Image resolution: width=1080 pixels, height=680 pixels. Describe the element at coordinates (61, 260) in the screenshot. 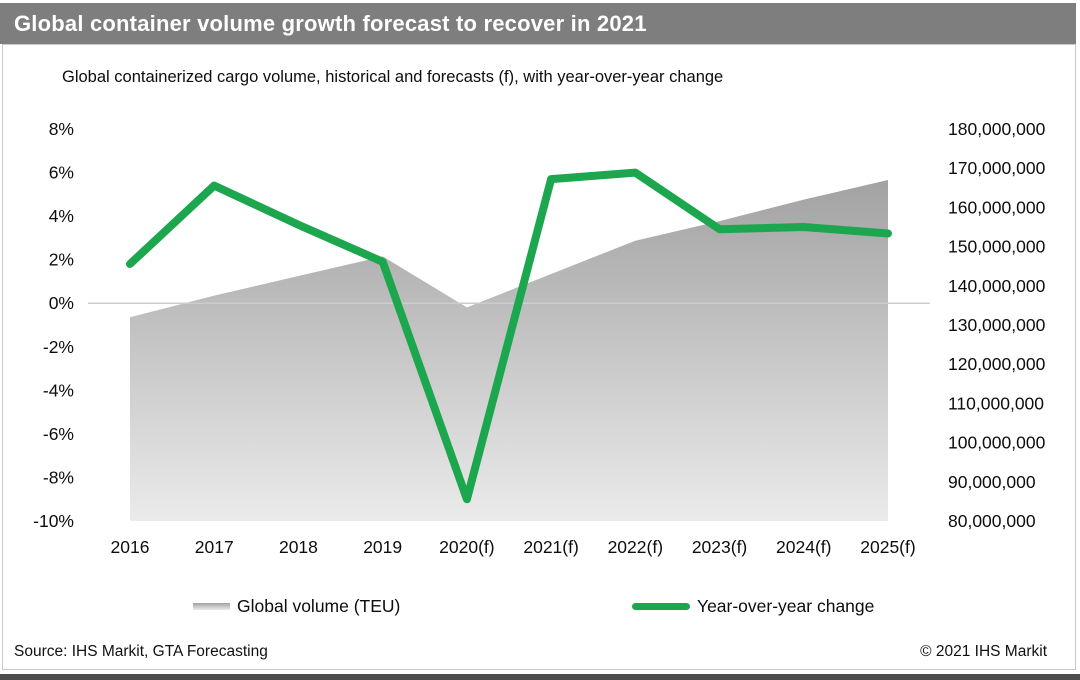

I see `left-axis-tick-label: 2%` at that location.